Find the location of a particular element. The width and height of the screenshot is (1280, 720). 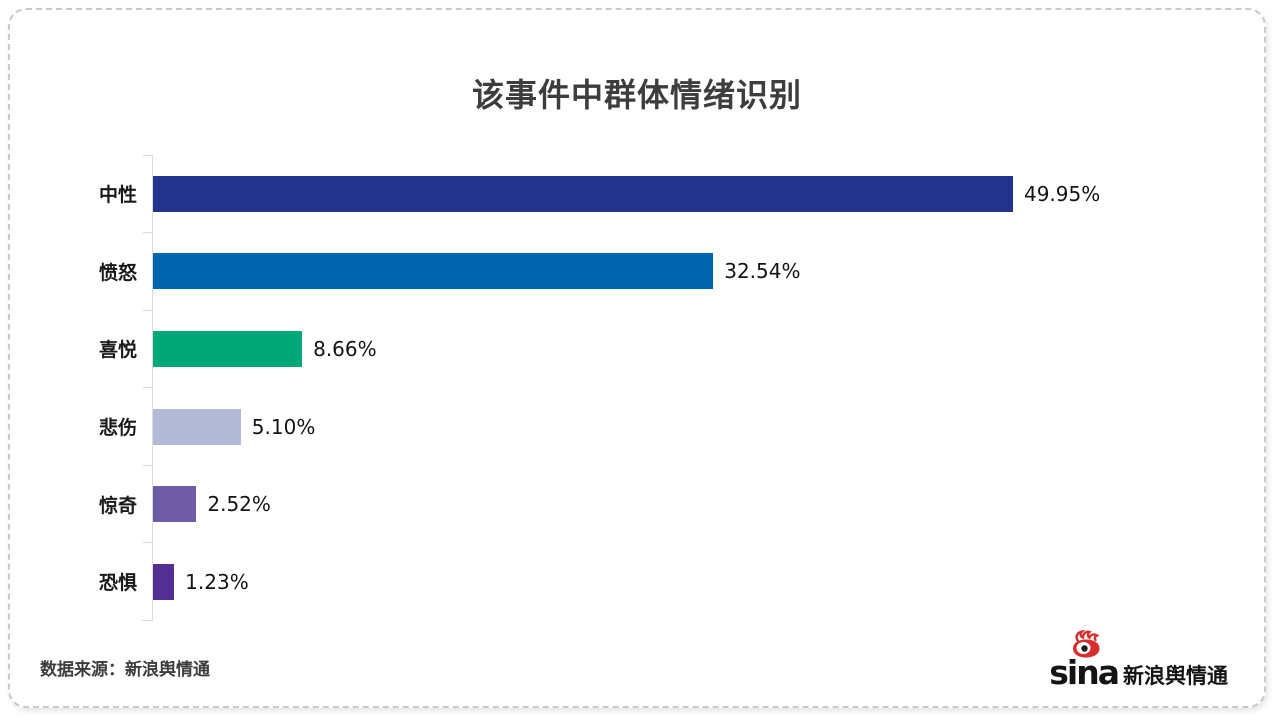

value-label: 32.54% is located at coordinates (762, 271).